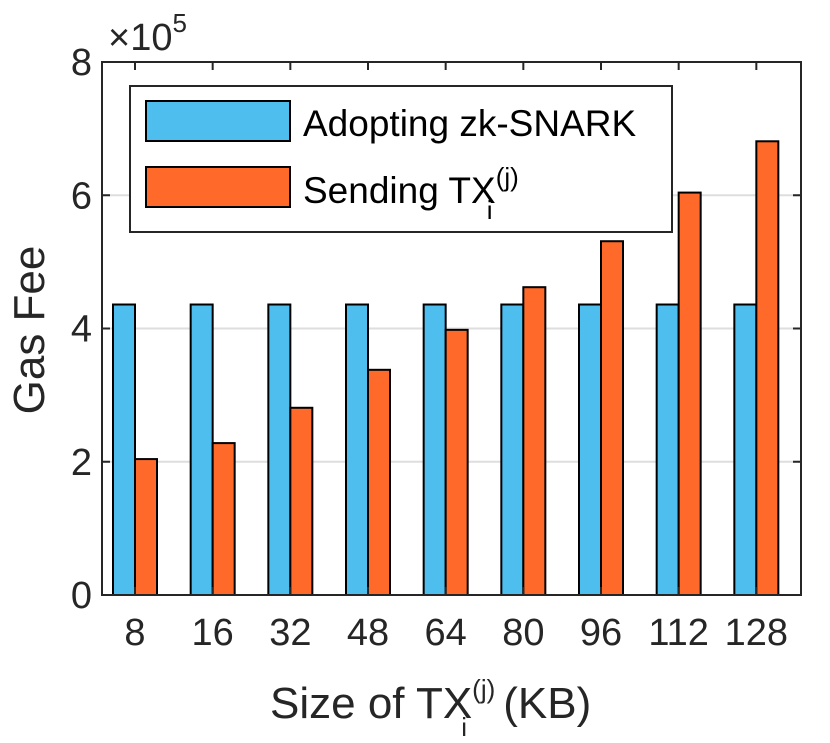 The width and height of the screenshot is (830, 743). What do you see at coordinates (134, 633) in the screenshot?
I see `x-tick-label: 8` at bounding box center [134, 633].